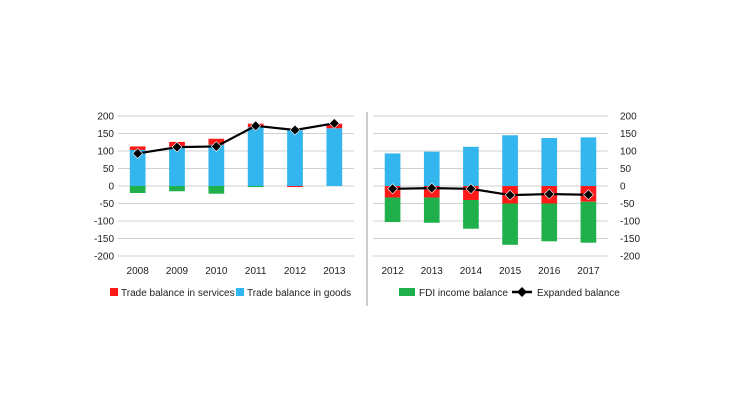 This screenshot has width=730, height=415. What do you see at coordinates (522, 292) in the screenshot?
I see `legend-marker-expanded` at bounding box center [522, 292].